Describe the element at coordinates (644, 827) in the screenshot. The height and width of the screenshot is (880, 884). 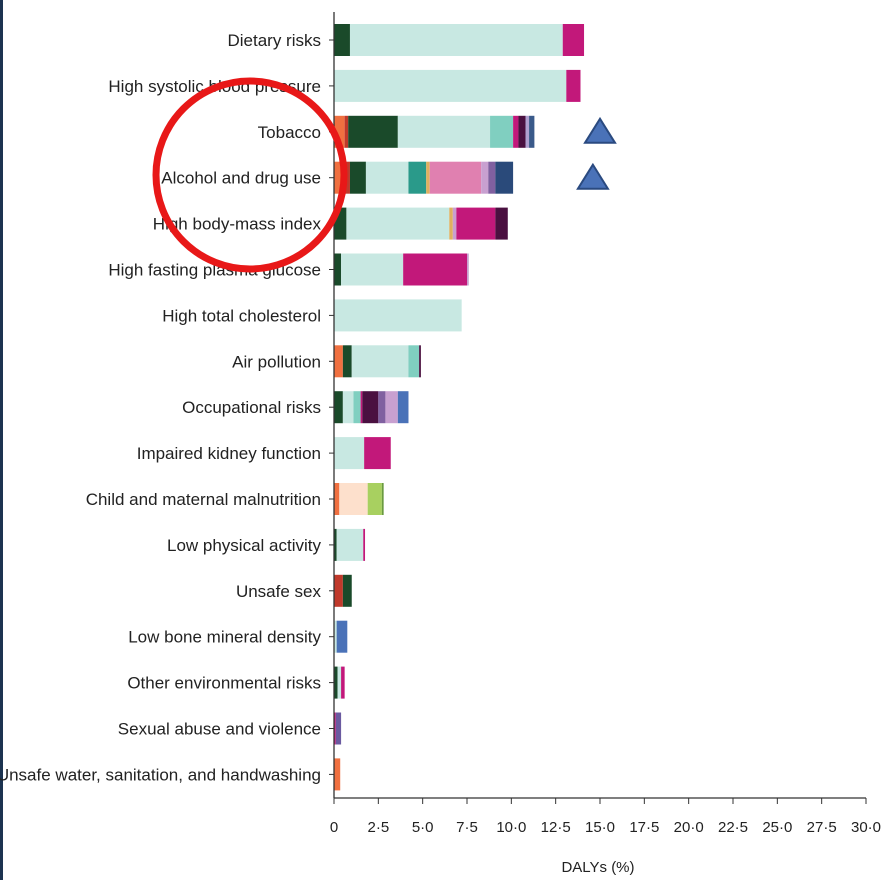
I see `x-tick-label: 17·5` at that location.